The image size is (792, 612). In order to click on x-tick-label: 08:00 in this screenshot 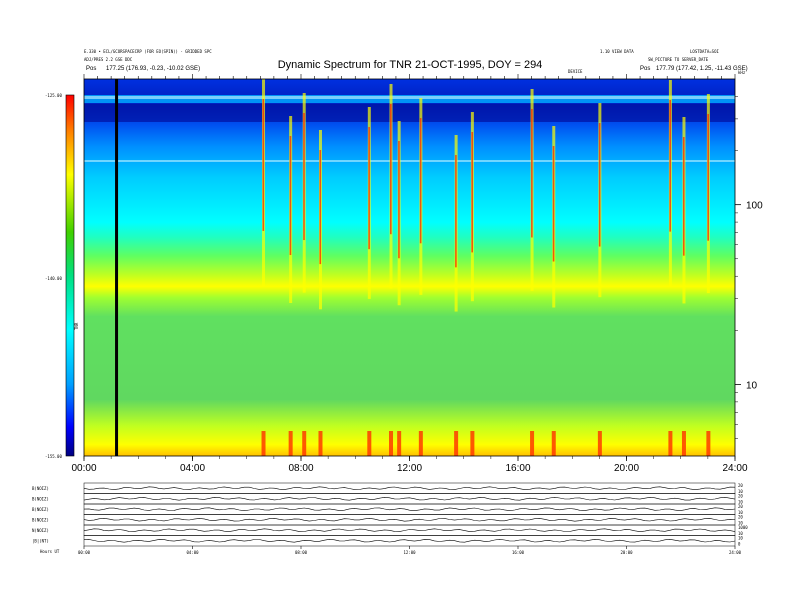, I will do `click(300, 468)`.